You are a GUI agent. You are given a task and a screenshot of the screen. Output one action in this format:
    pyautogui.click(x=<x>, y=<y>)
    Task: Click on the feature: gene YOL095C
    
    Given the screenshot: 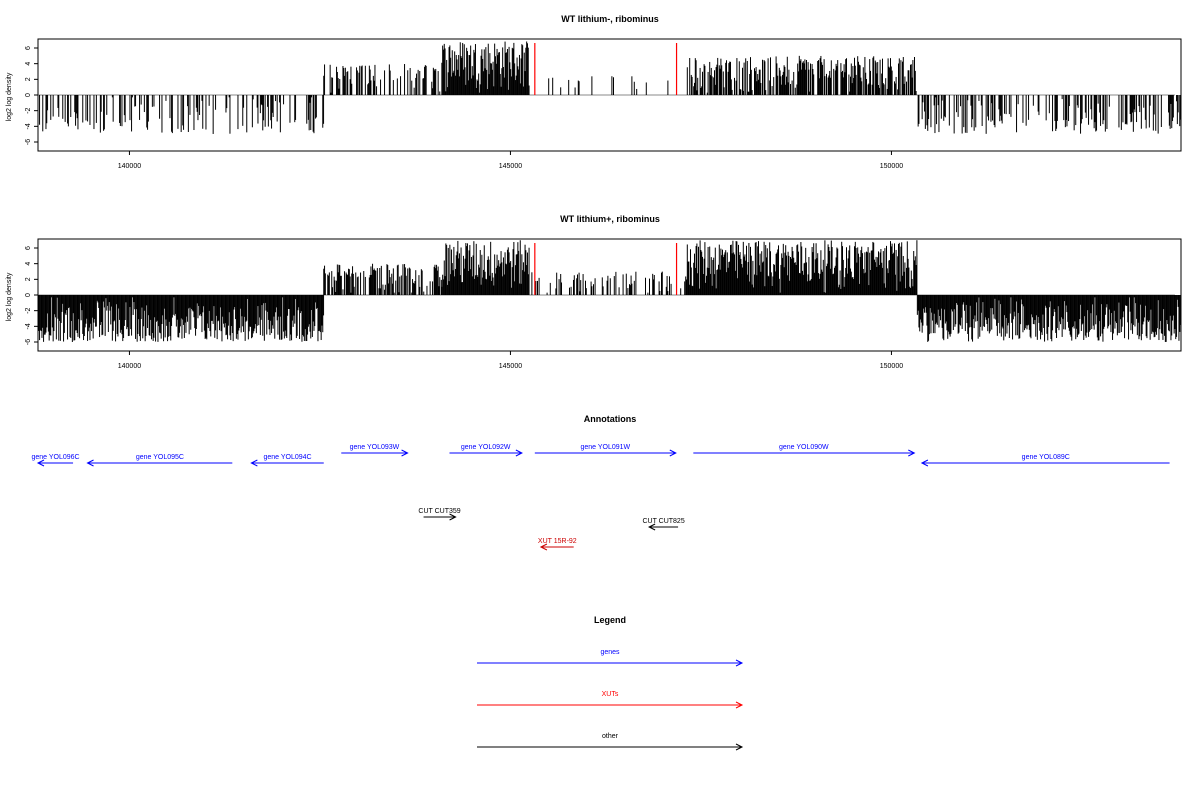 What is the action you would take?
    pyautogui.click(x=159, y=460)
    